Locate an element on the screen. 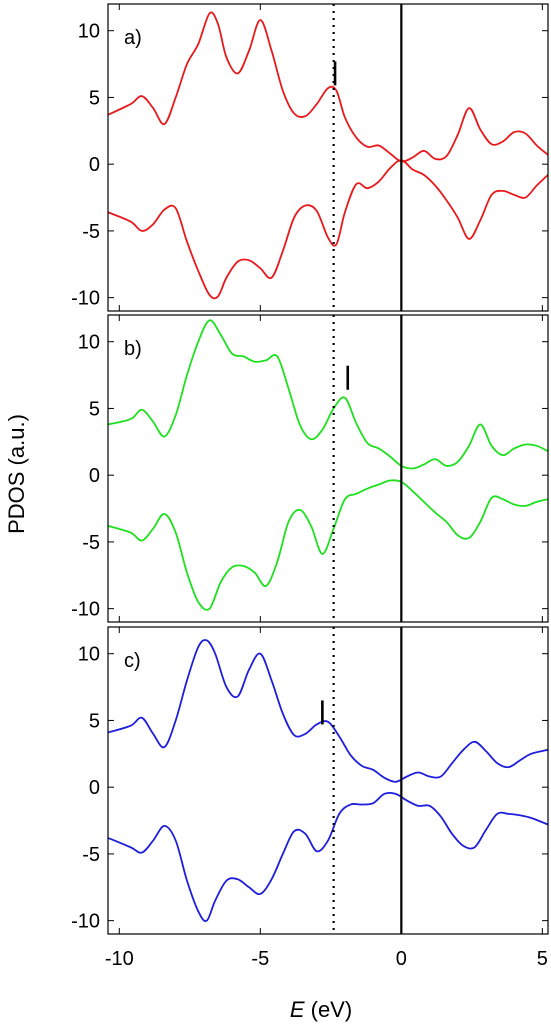  panel-label: a) is located at coordinates (133, 38).